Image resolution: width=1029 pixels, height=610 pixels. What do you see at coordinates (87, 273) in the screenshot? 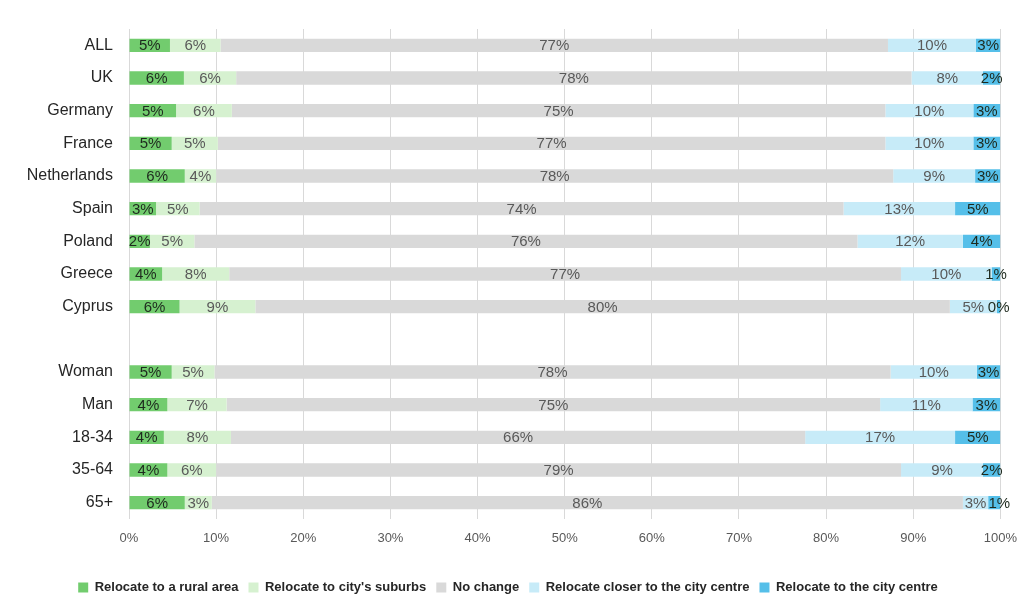
I see `y-tick-label: Greece` at bounding box center [87, 273].